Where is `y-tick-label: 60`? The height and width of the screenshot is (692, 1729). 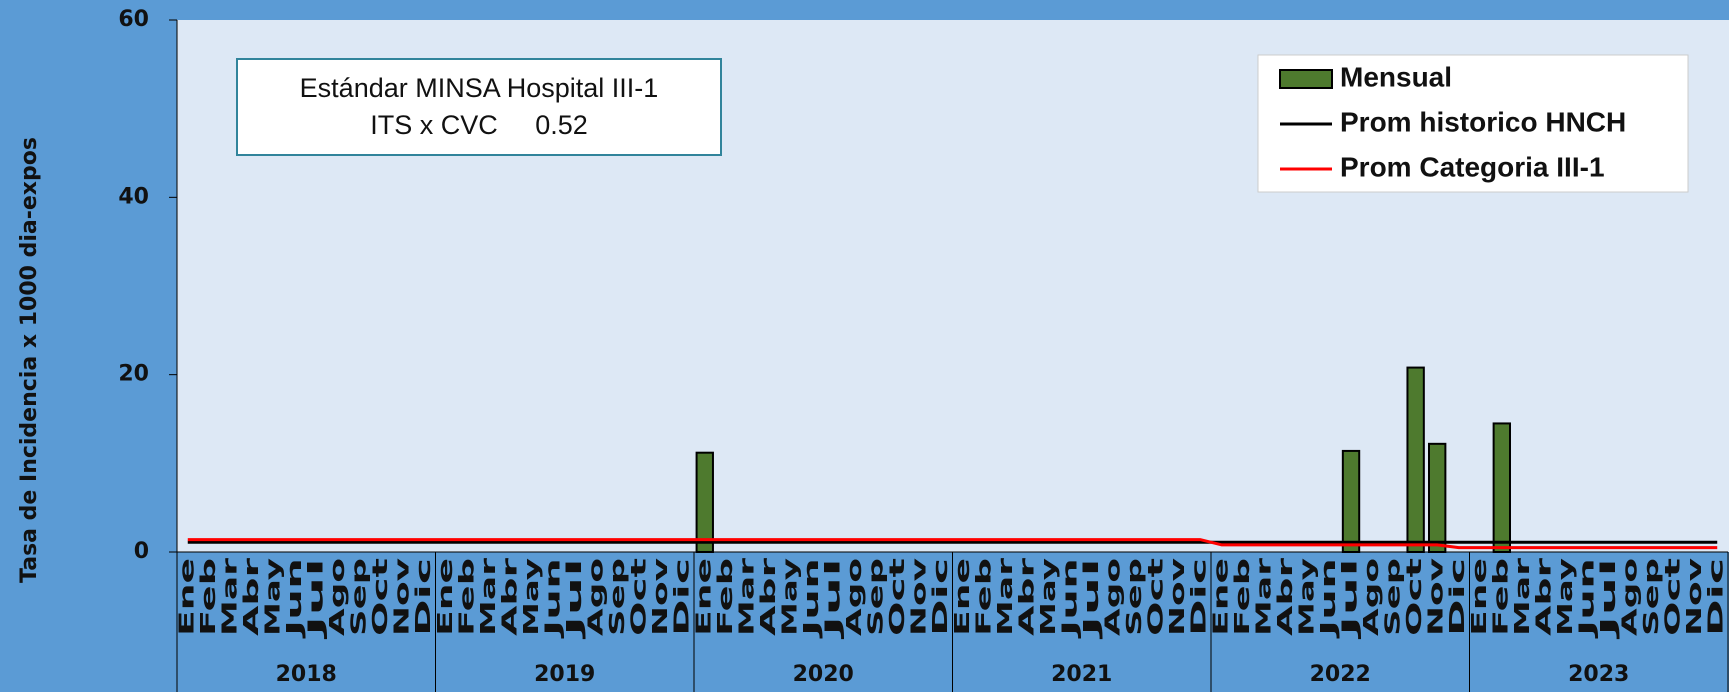 y-tick-label: 60 is located at coordinates (133, 19).